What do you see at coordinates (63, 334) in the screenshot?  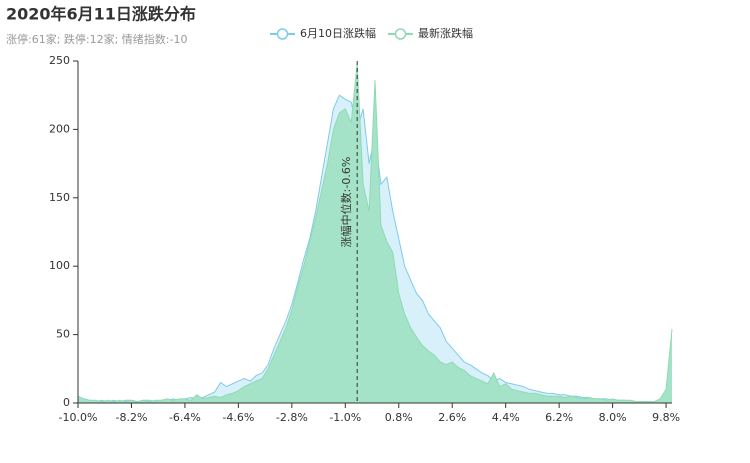 I see `y-tick-label: 50` at bounding box center [63, 334].